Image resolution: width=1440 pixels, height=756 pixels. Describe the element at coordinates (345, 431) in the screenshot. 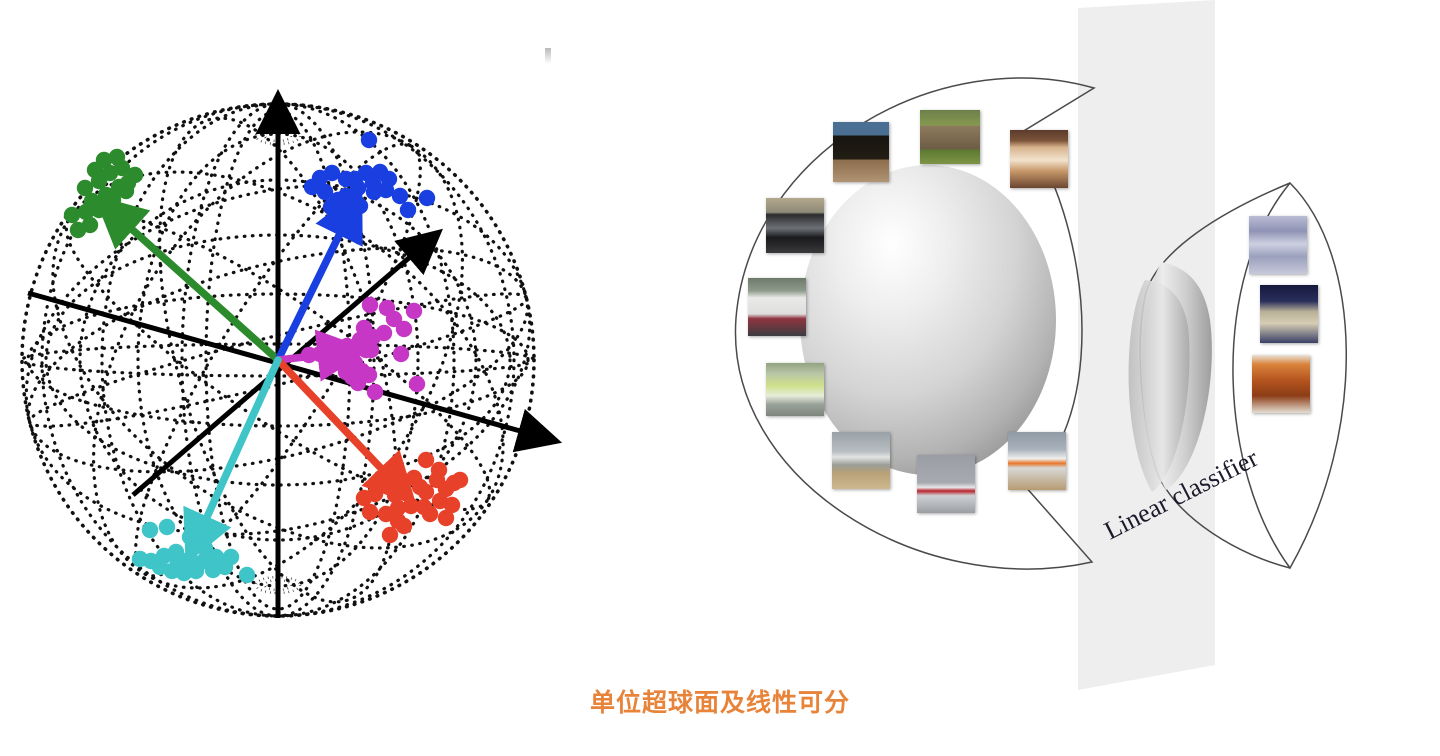

I see `arrow-red` at that location.